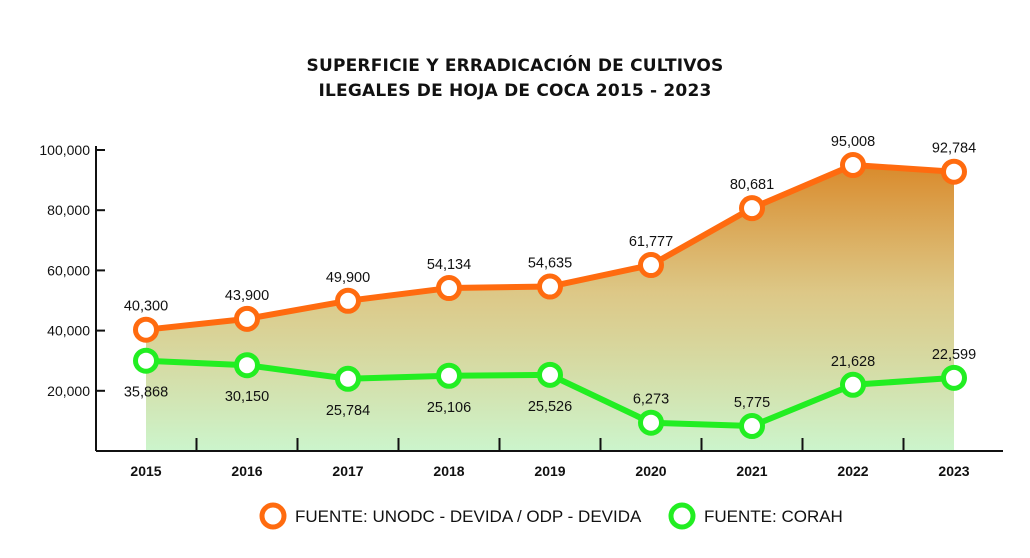  What do you see at coordinates (752, 185) in the screenshot?
I see `series-1-data-label: 80,681` at bounding box center [752, 185].